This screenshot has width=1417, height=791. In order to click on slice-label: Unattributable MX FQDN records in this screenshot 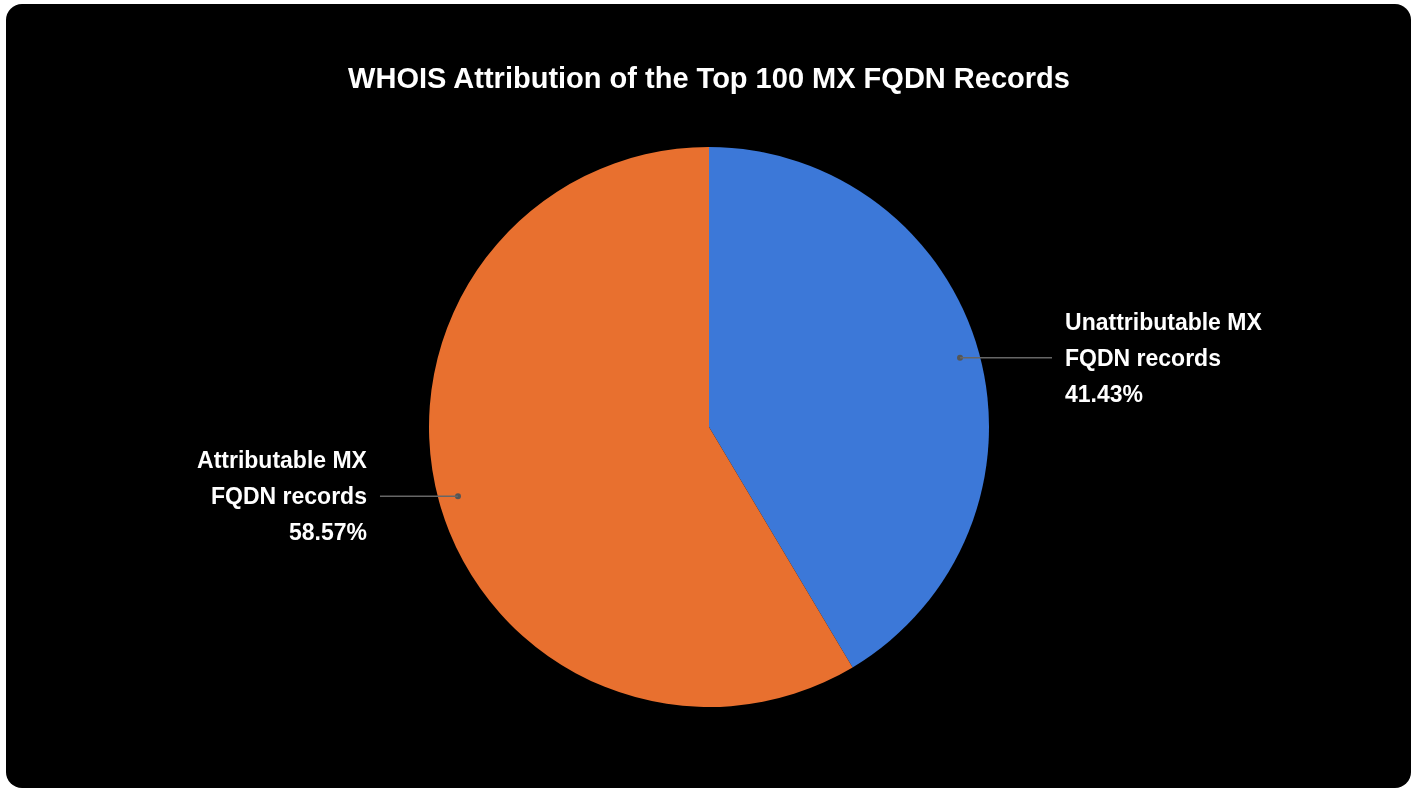, I will do `click(1164, 339)`.